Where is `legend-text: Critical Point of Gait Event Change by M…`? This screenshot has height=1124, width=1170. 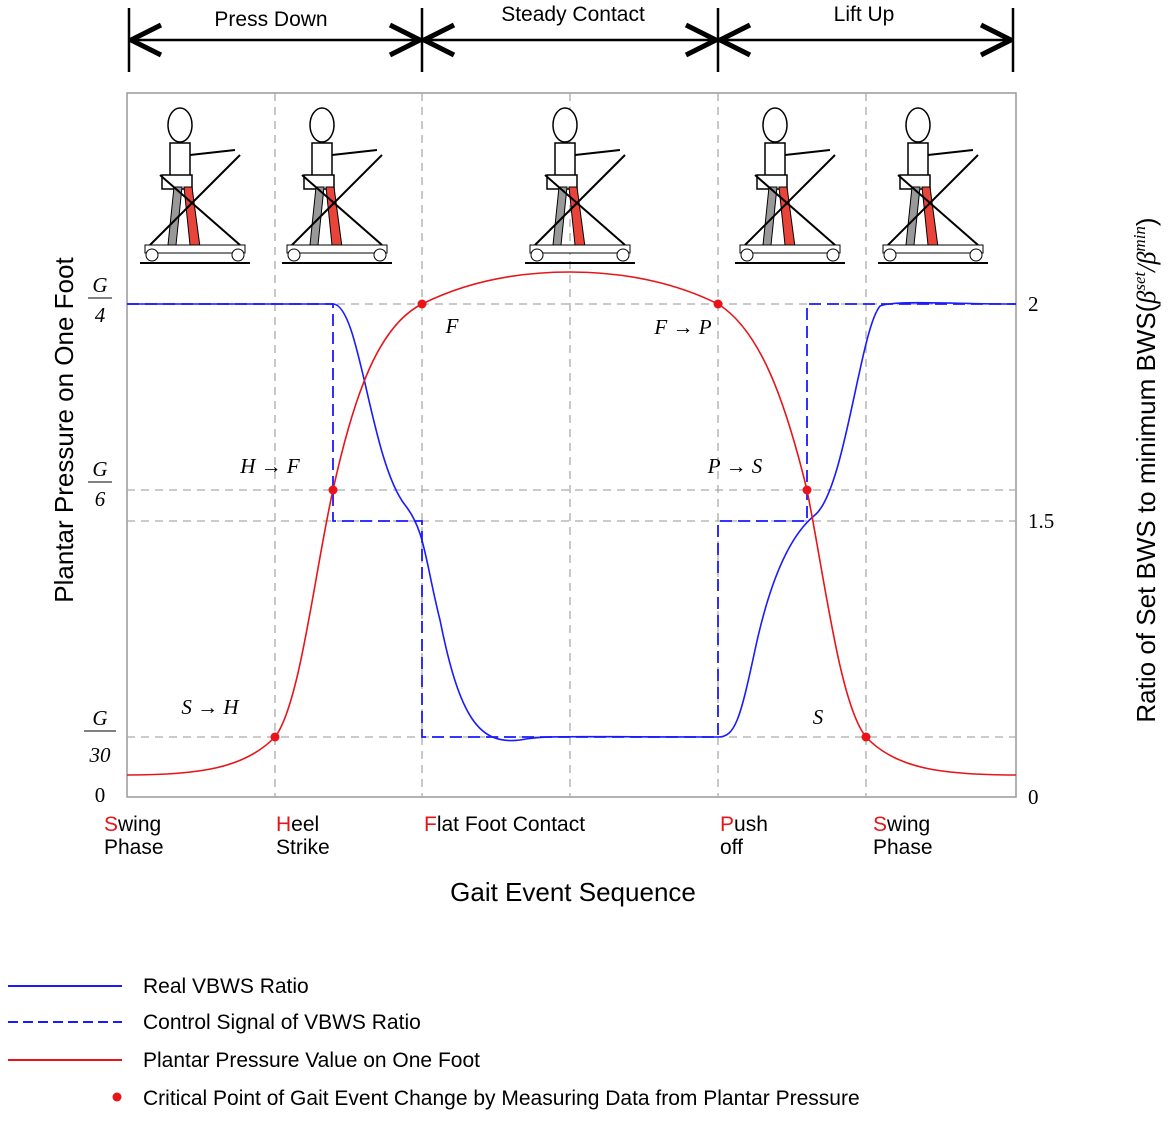 legend-text: Critical Point of Gait Event Change by M… is located at coordinates (501, 1098).